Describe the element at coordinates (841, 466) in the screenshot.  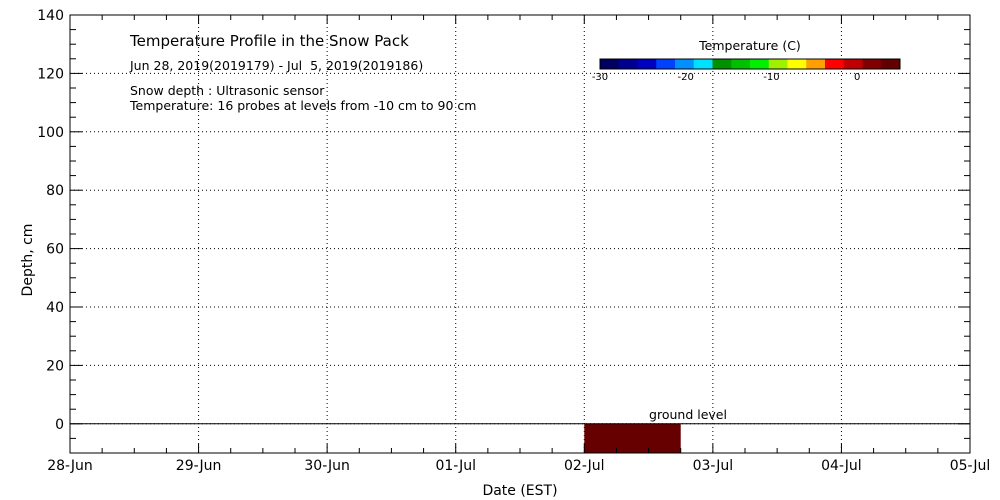
I see `x-tick-label: 04-Jul` at that location.